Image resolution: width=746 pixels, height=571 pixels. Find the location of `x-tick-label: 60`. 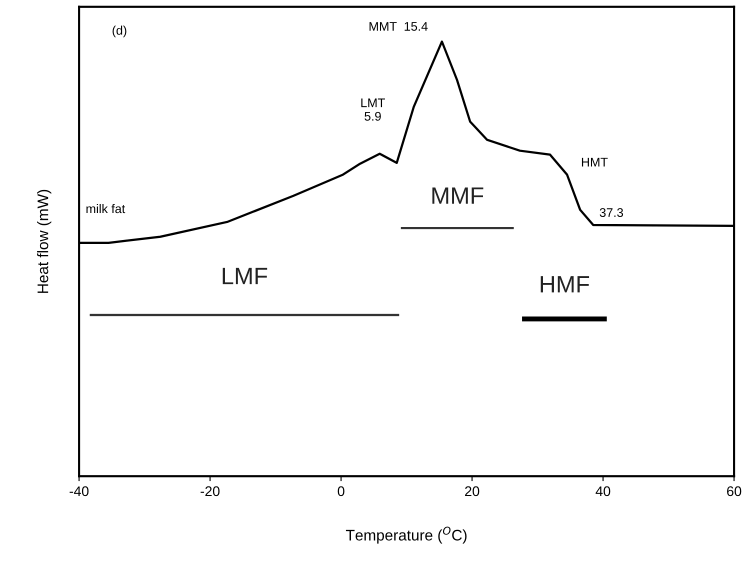

x-tick-label: 60 is located at coordinates (734, 491).